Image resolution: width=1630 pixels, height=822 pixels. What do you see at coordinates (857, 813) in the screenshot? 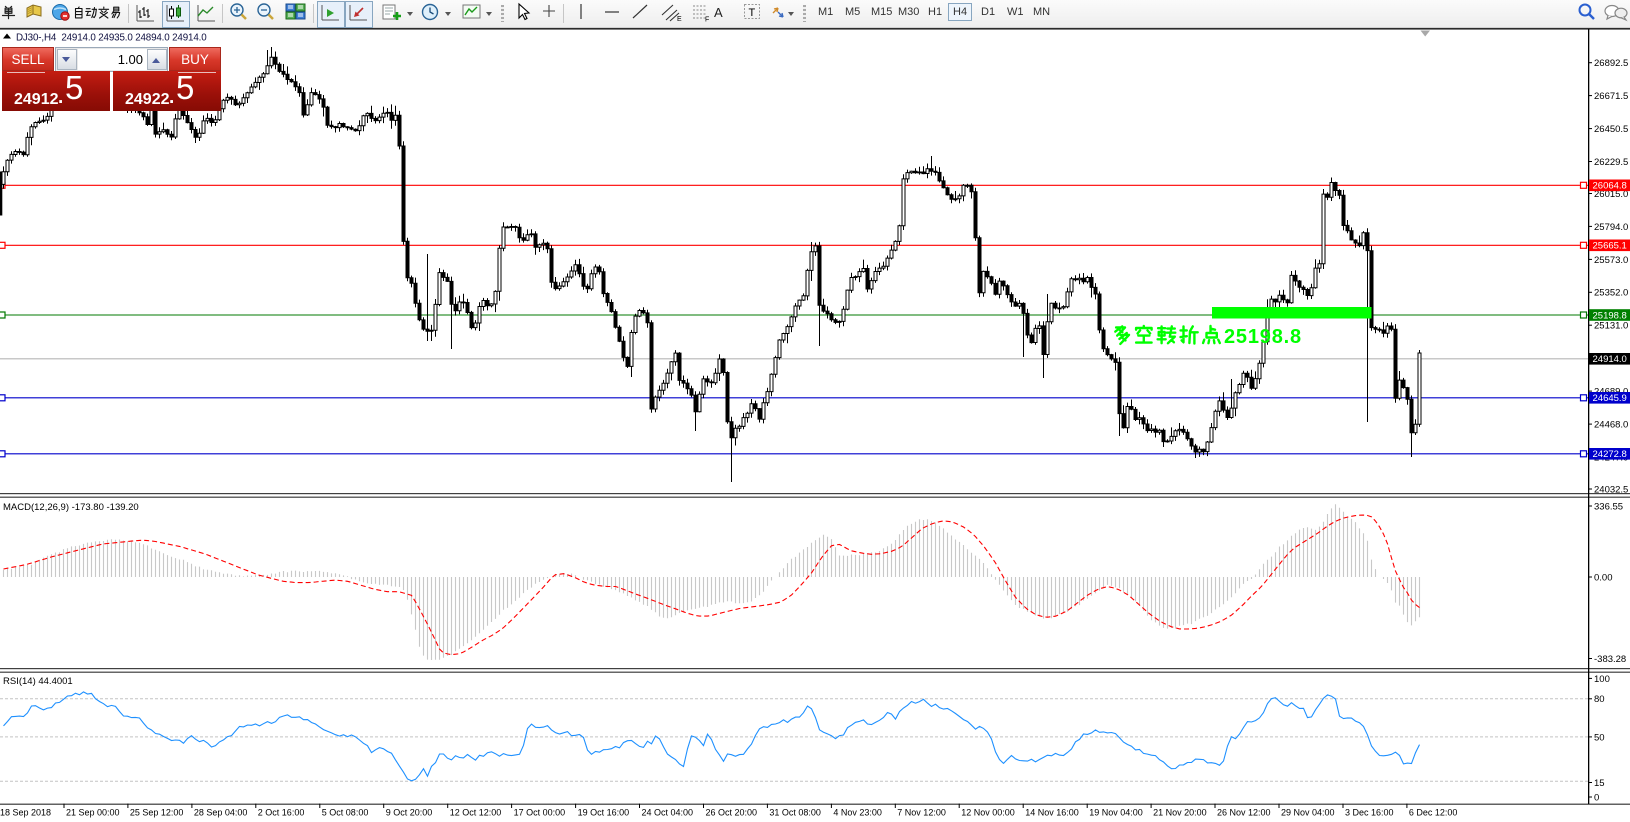
I see `svg-text: 4 Nov 23:00` at bounding box center [857, 813].